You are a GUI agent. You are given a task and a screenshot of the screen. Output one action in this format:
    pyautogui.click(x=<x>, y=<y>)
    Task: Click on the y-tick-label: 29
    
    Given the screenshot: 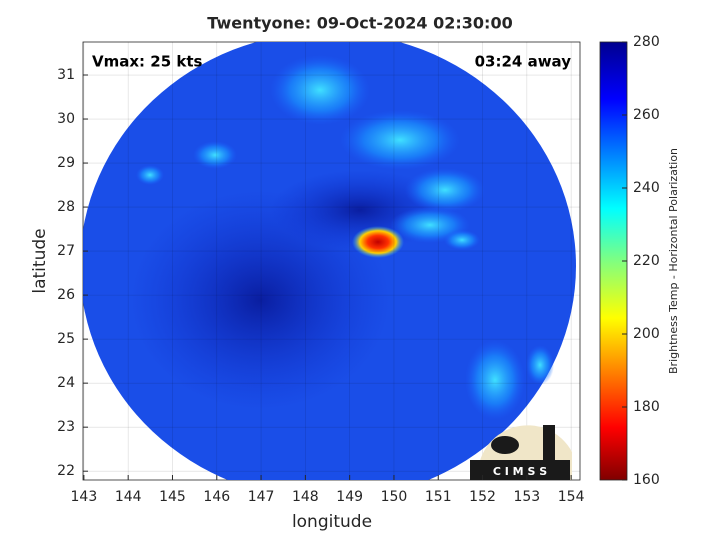 What is the action you would take?
    pyautogui.click(x=66, y=163)
    